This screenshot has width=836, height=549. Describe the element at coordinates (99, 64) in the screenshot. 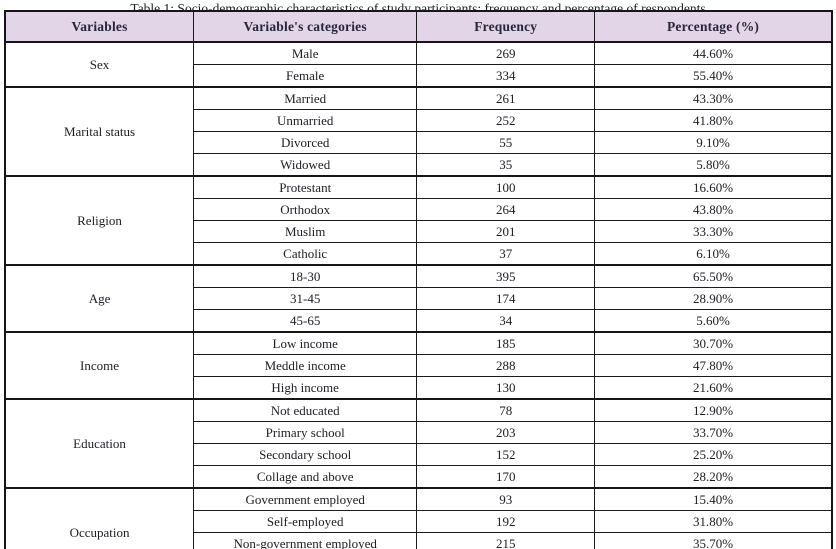

I see `variable-cell: Sex` at that location.